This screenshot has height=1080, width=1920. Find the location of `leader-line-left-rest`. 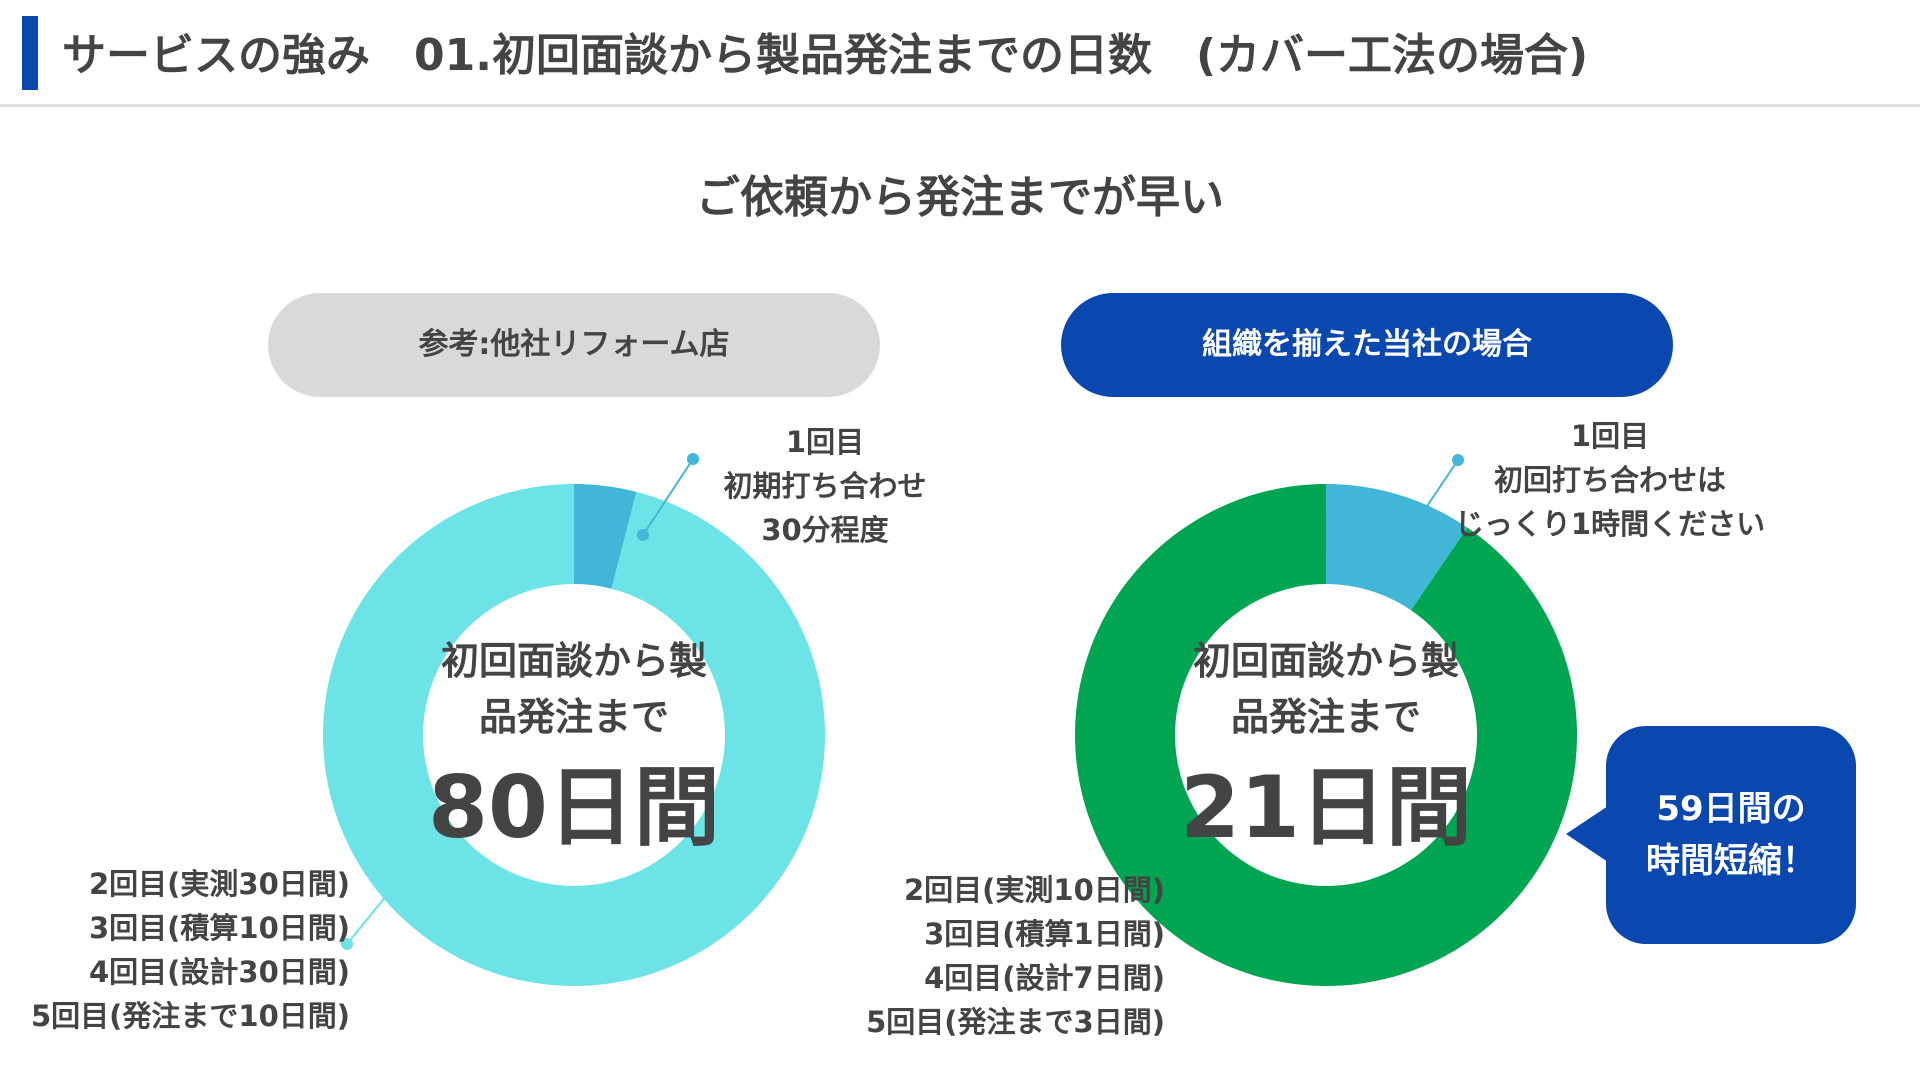

leader-line-left-rest is located at coordinates (367, 919).